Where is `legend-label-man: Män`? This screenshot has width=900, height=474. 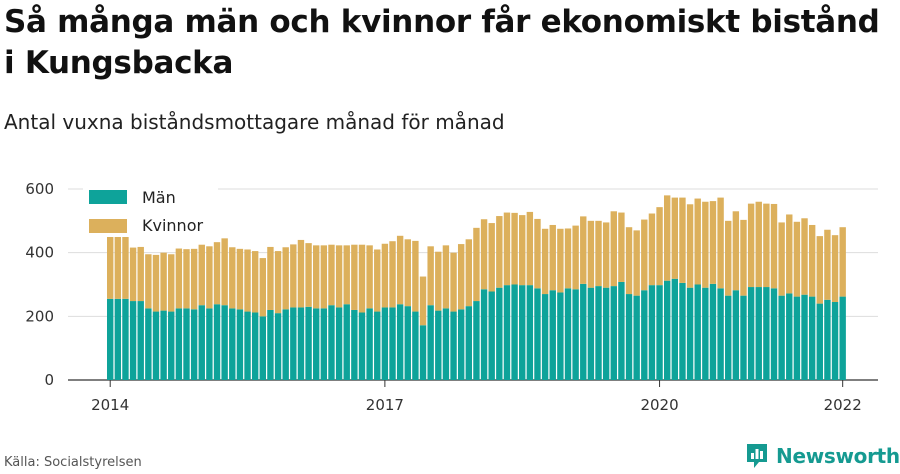
legend-label-man: Män is located at coordinates (159, 197).